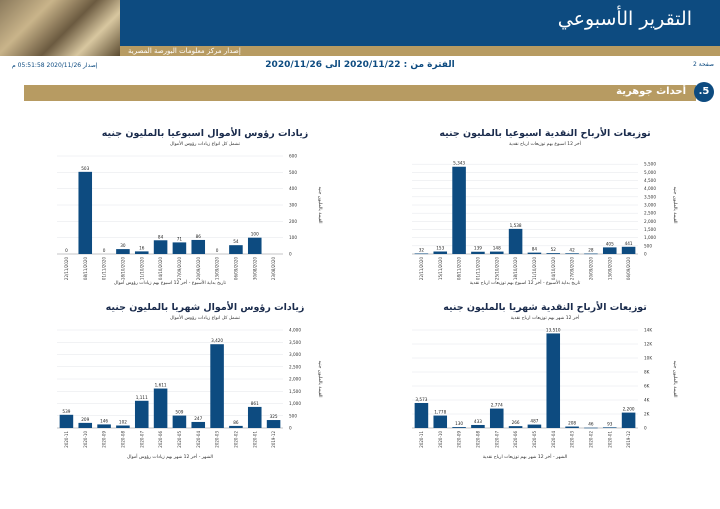 This screenshot has height=509, width=720. Describe the element at coordinates (650, 188) in the screenshot. I see `y-tick-label: 4,000` at that location.